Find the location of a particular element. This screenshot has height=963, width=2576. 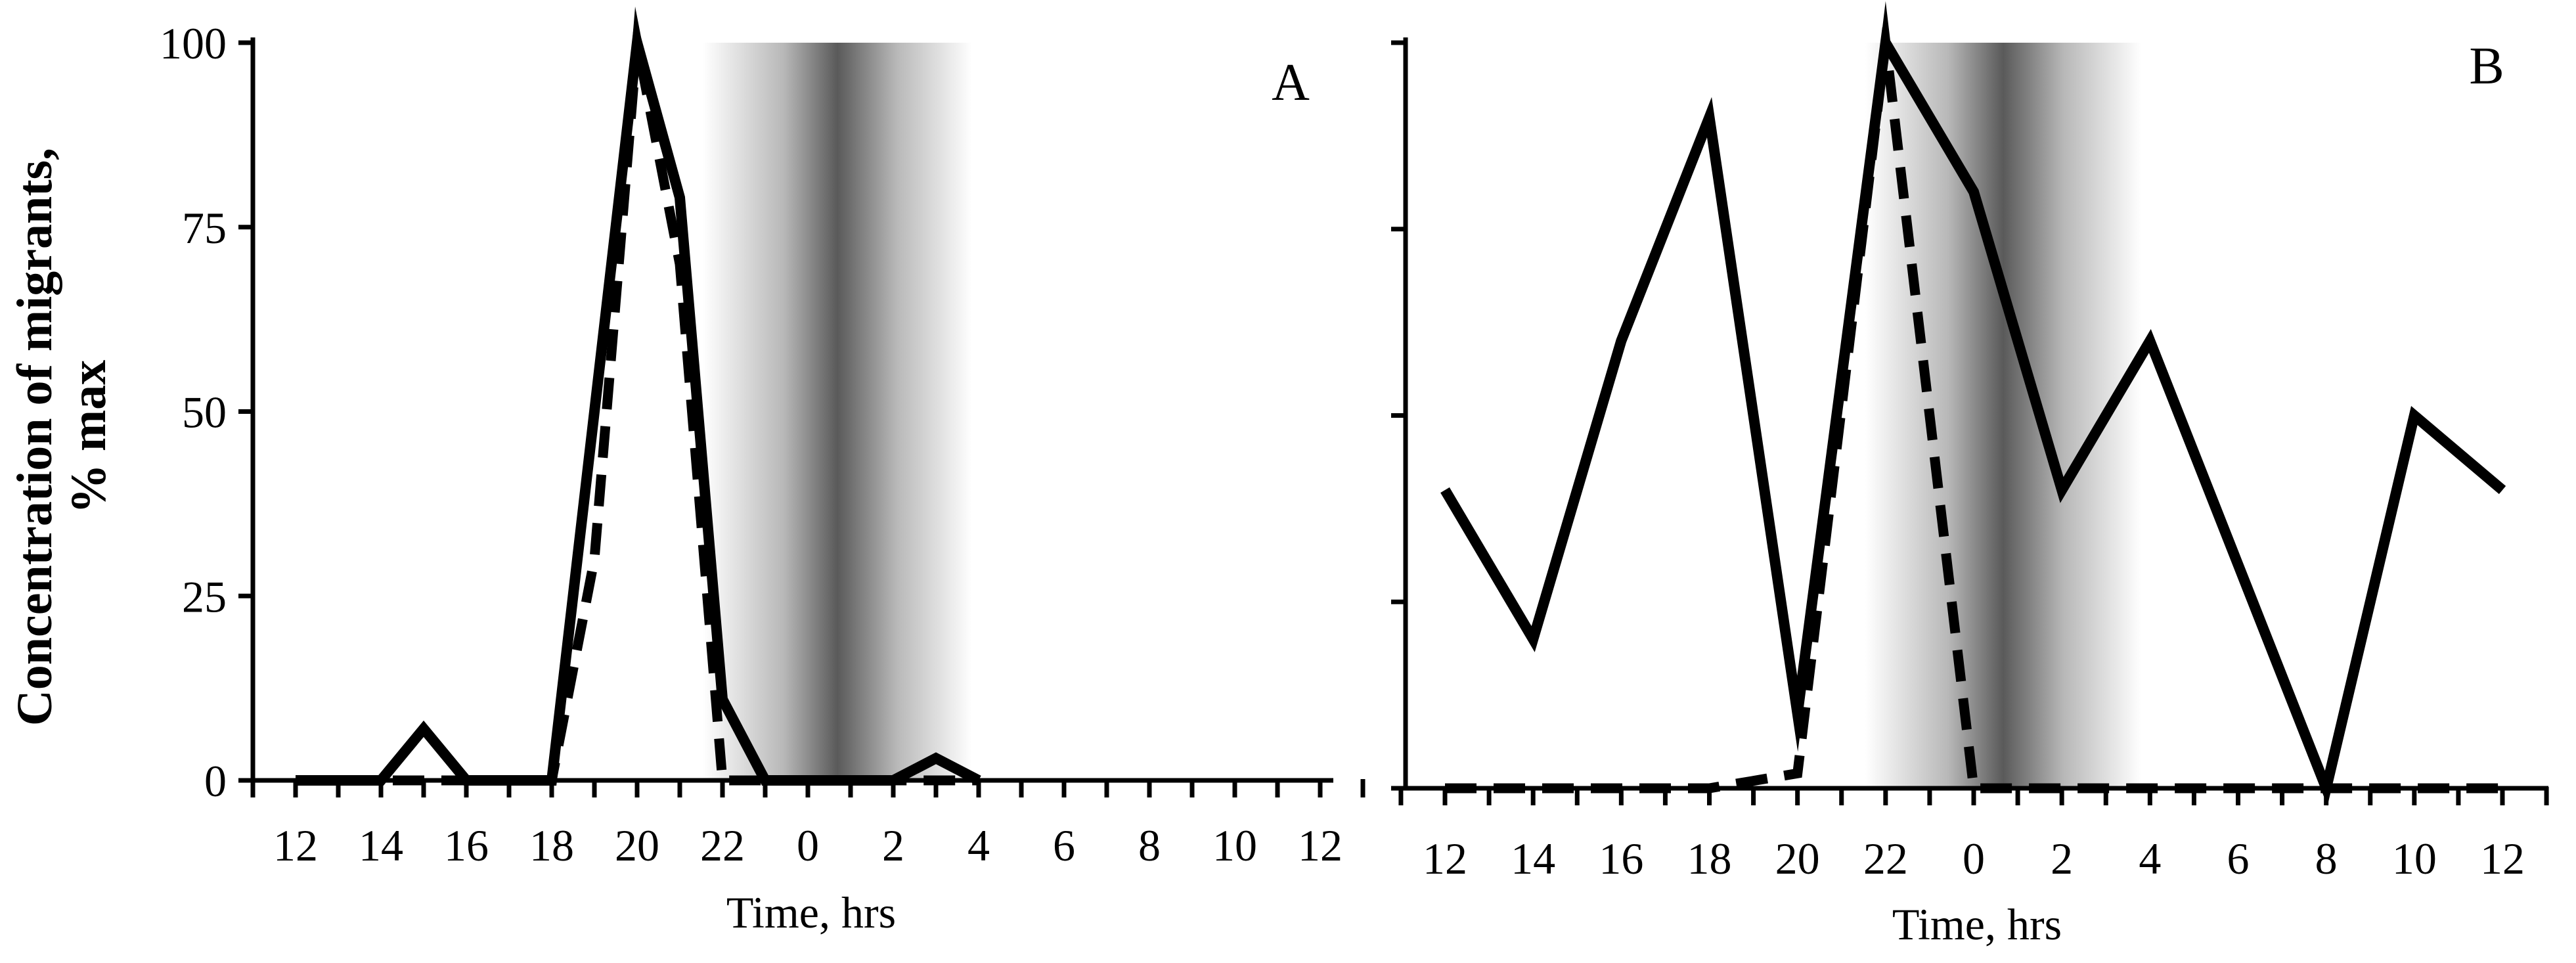

panel-a-y-tick-label: 25 is located at coordinates (204, 596).